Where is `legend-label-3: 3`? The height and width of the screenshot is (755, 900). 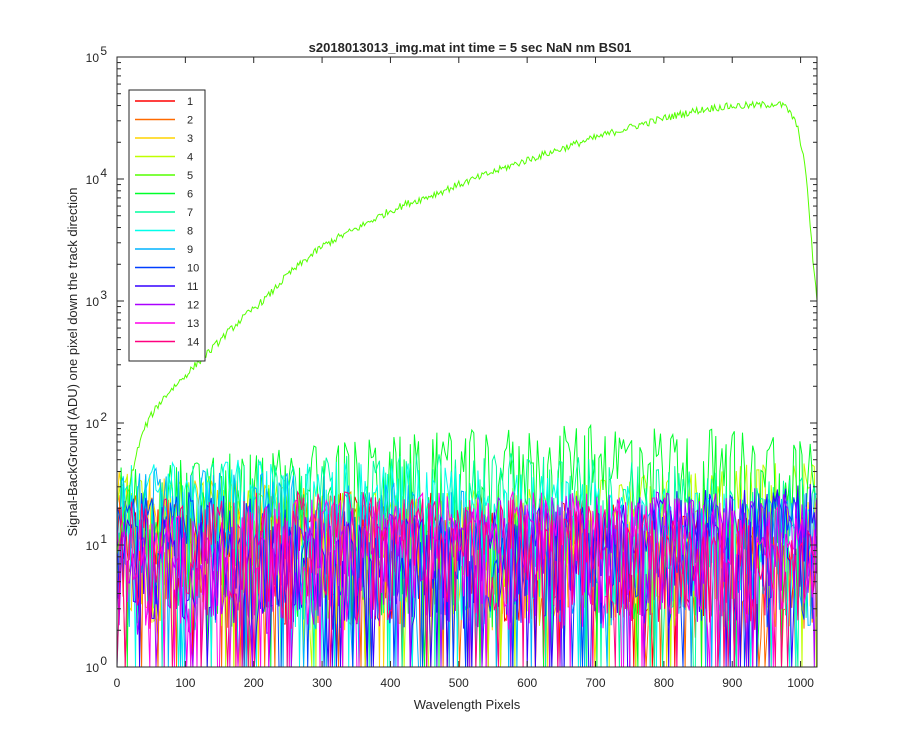 legend-label-3: 3 is located at coordinates (190, 139).